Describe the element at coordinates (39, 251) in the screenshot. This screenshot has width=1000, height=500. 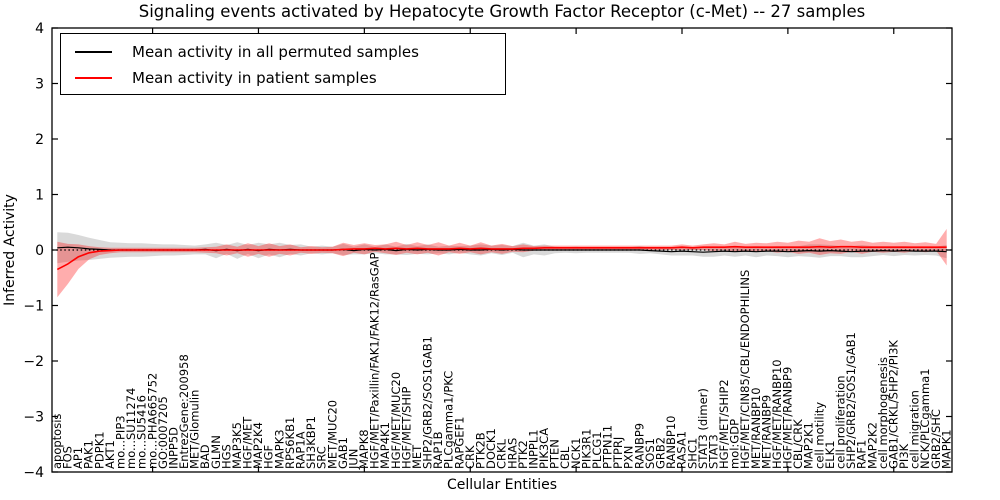
I see `y-tick-label: 0` at that location.